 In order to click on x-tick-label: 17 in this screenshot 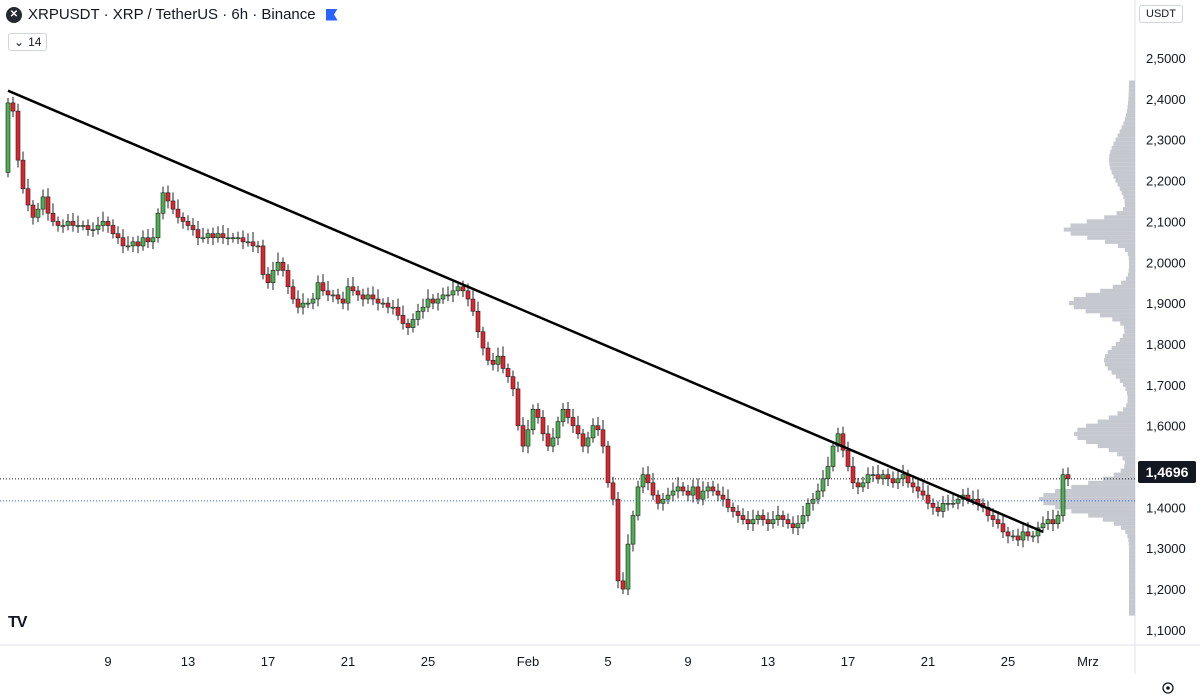, I will do `click(848, 661)`.